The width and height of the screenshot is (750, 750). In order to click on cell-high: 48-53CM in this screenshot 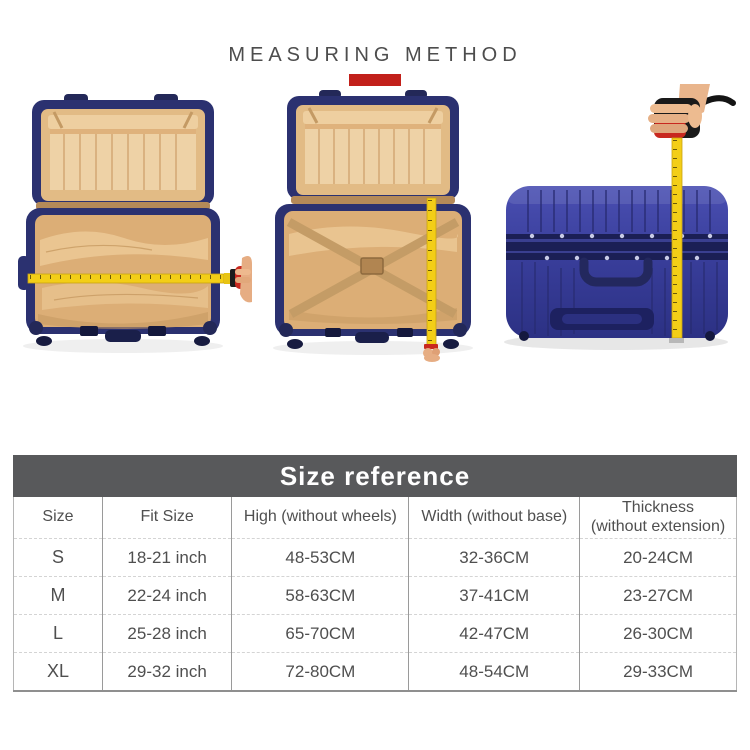, I will do `click(320, 557)`.